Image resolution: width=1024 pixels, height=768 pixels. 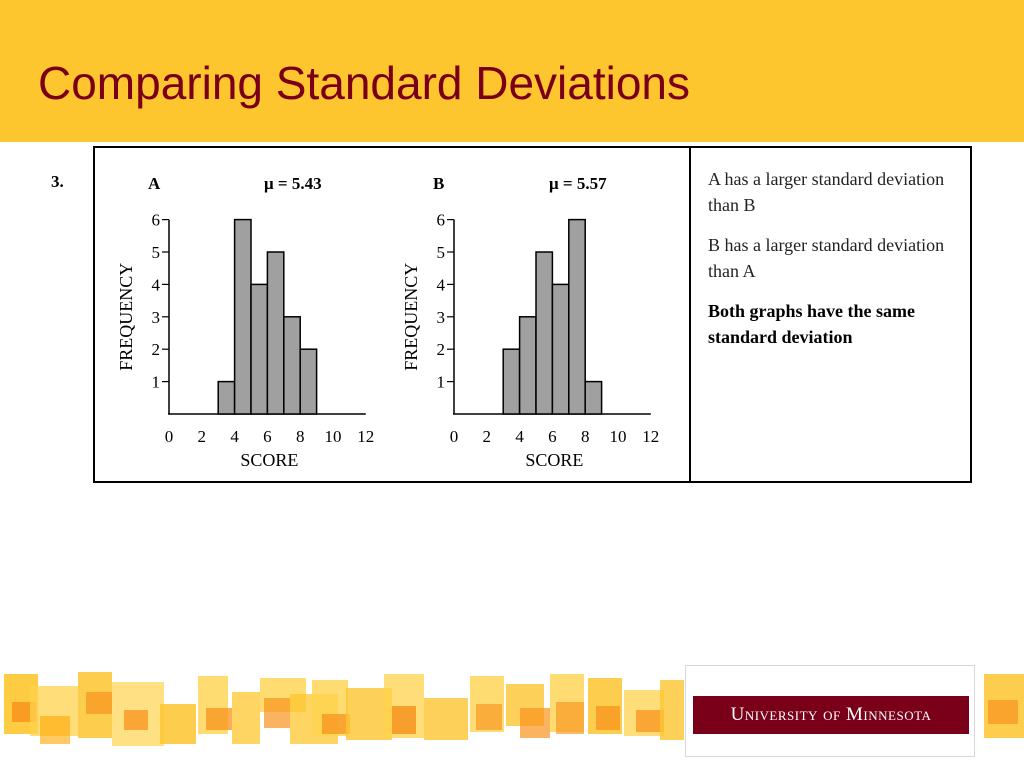 What do you see at coordinates (690, 314) in the screenshot?
I see `figure-divider` at bounding box center [690, 314].